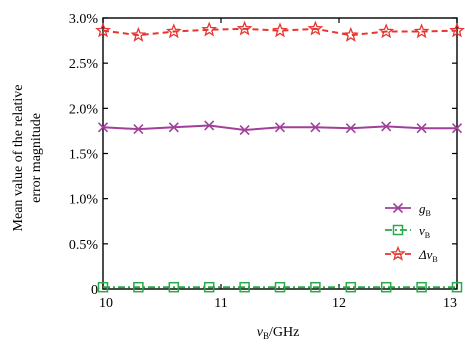 The image size is (465, 344). I want to click on y-tick-label: 0.5%, so click(84, 245).